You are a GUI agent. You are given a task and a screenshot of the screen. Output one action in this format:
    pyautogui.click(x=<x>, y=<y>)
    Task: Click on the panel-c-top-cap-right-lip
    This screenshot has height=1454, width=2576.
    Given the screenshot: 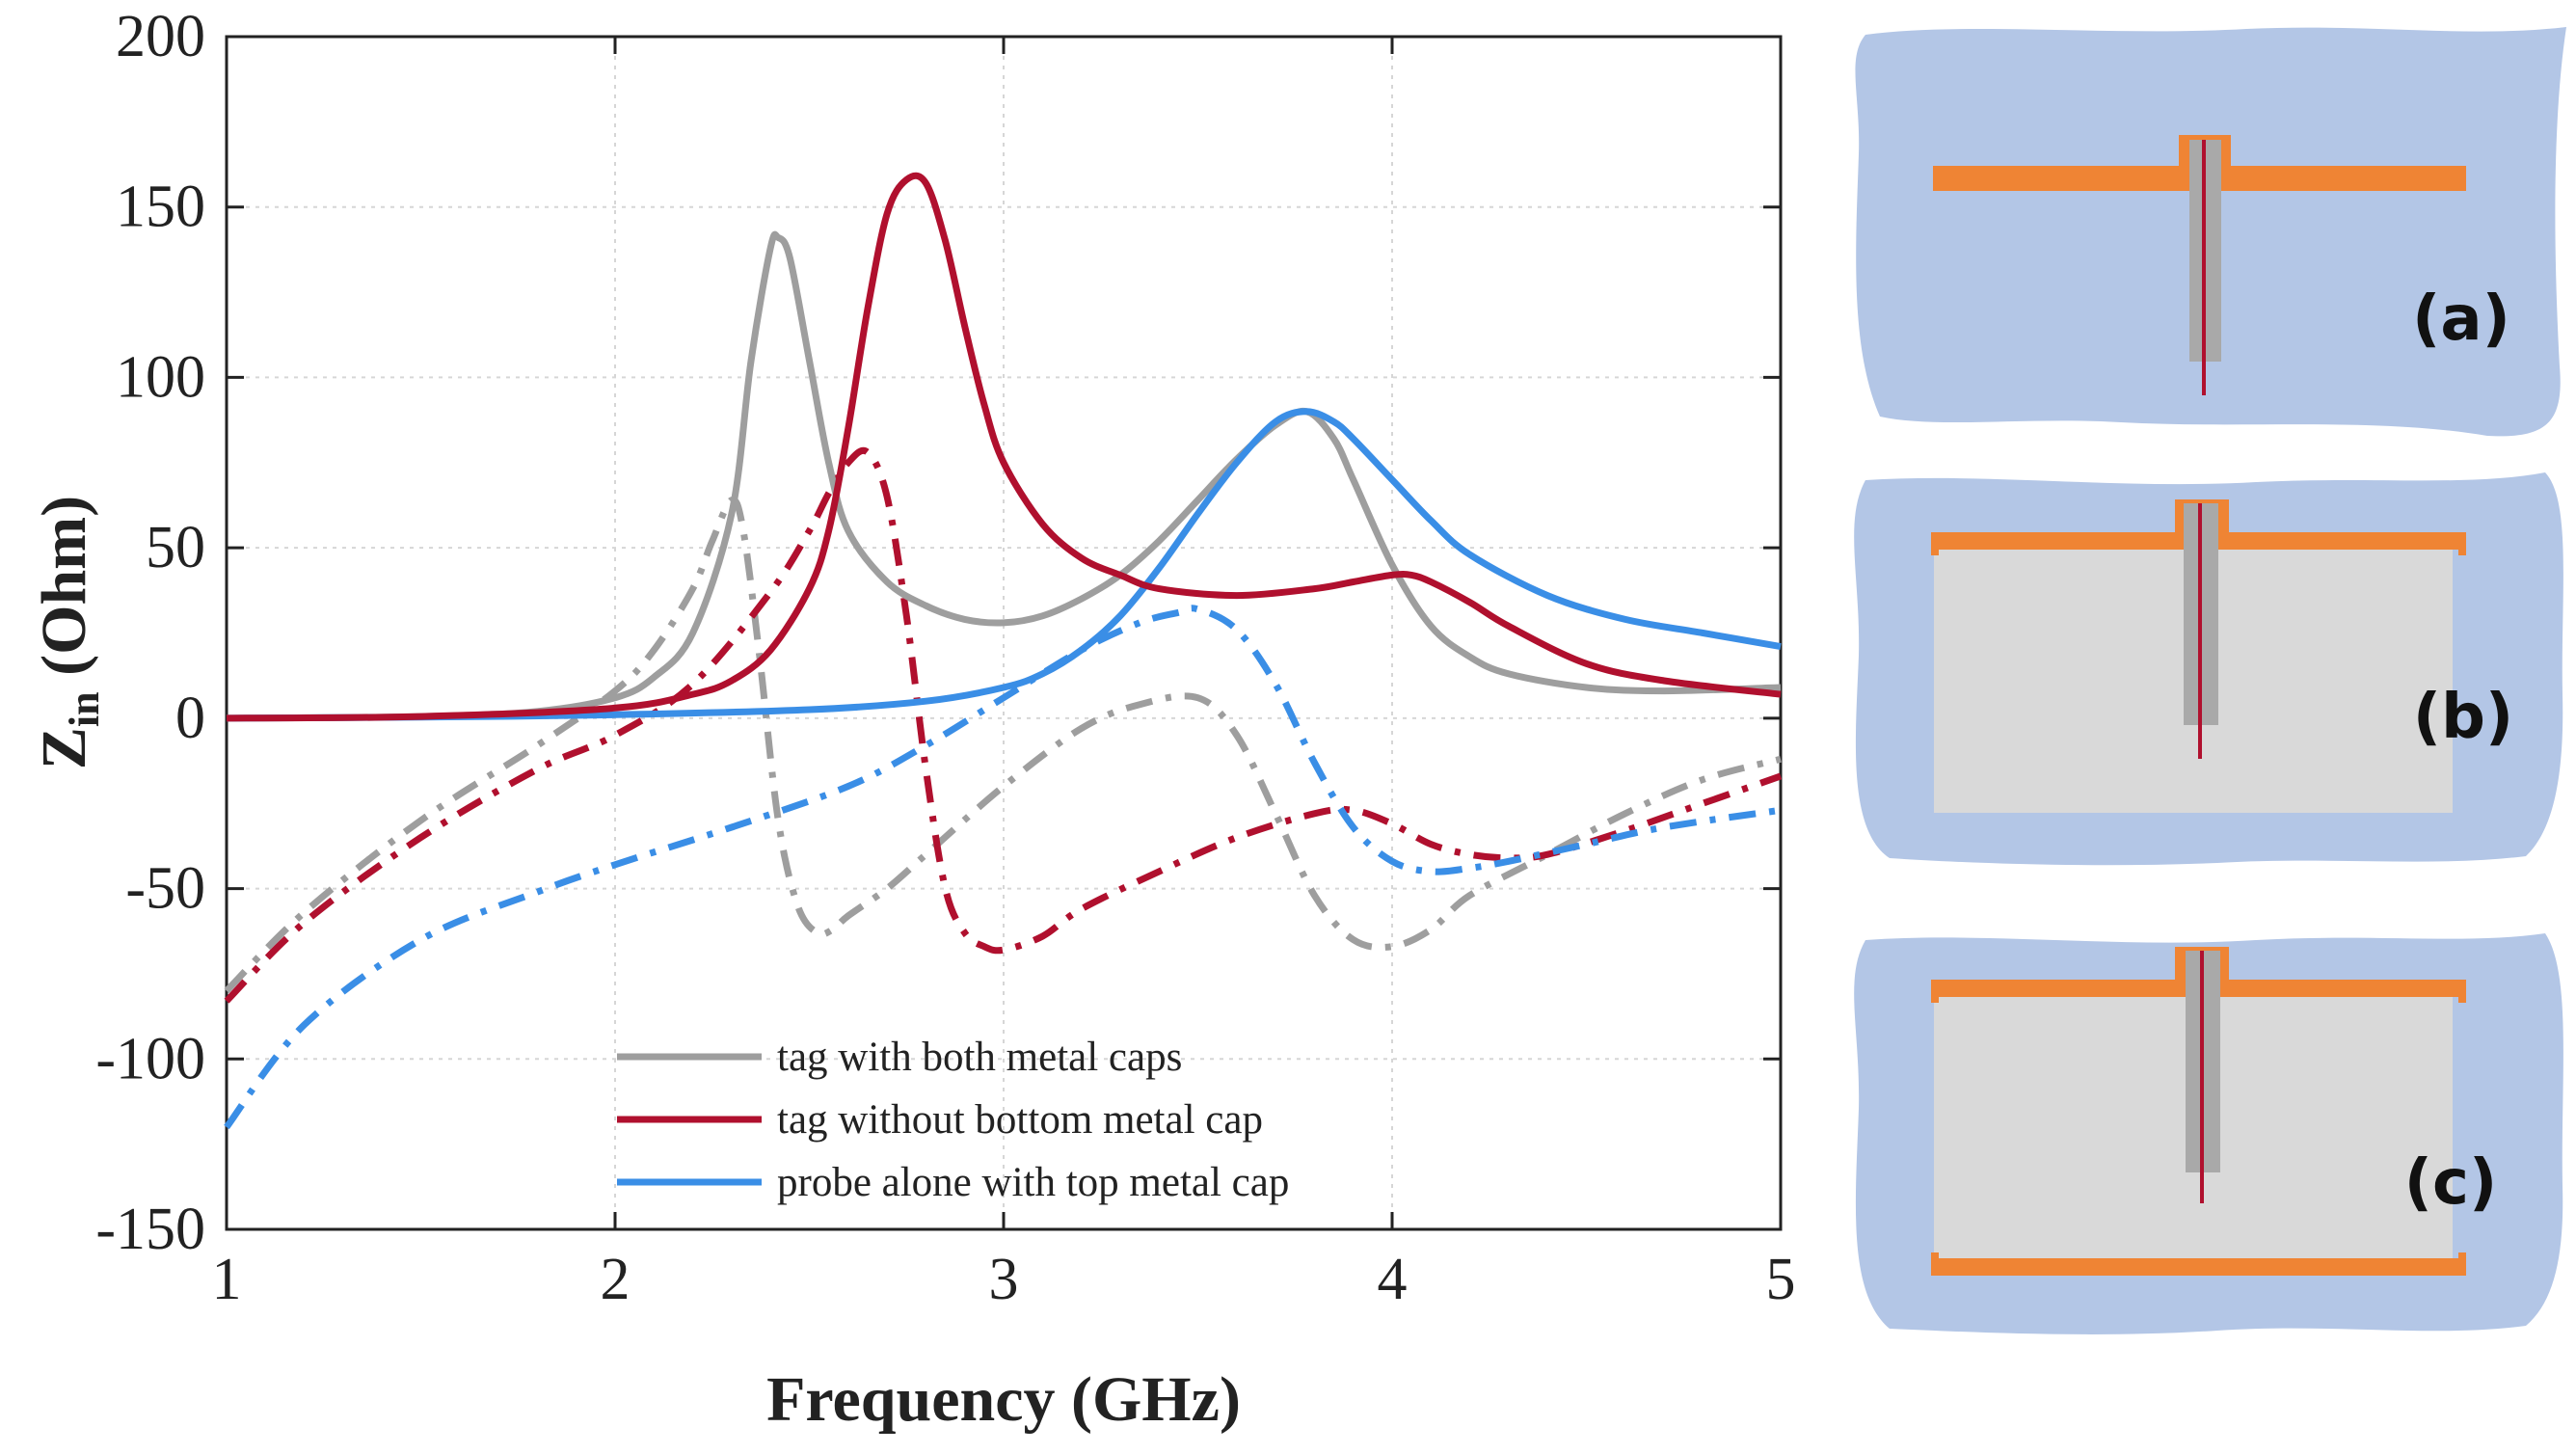 What is the action you would take?
    pyautogui.click(x=2462, y=991)
    